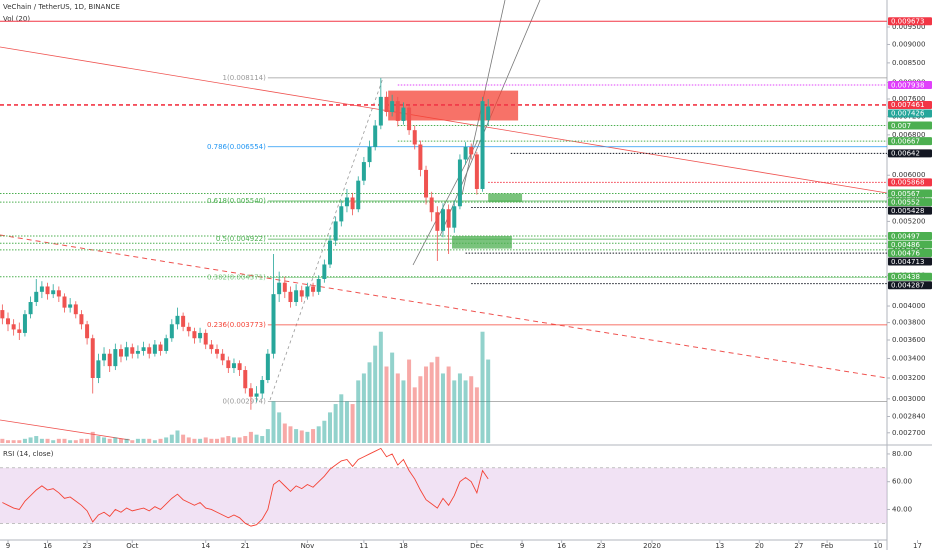 This screenshot has width=932, height=550. I want to click on y-tick-label: 0.005600, so click(908, 197).